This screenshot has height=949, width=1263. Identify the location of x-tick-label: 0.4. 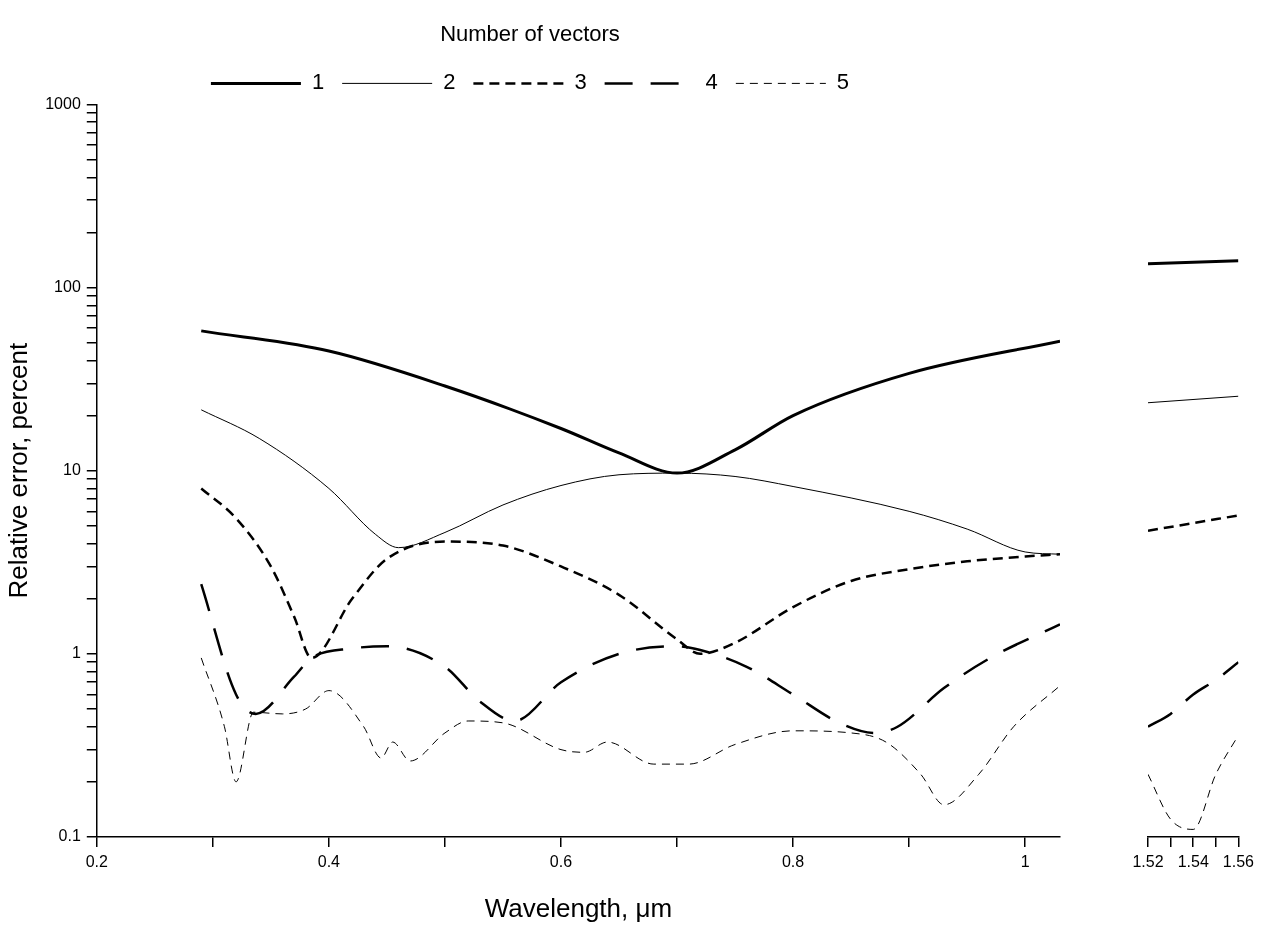
(329, 862).